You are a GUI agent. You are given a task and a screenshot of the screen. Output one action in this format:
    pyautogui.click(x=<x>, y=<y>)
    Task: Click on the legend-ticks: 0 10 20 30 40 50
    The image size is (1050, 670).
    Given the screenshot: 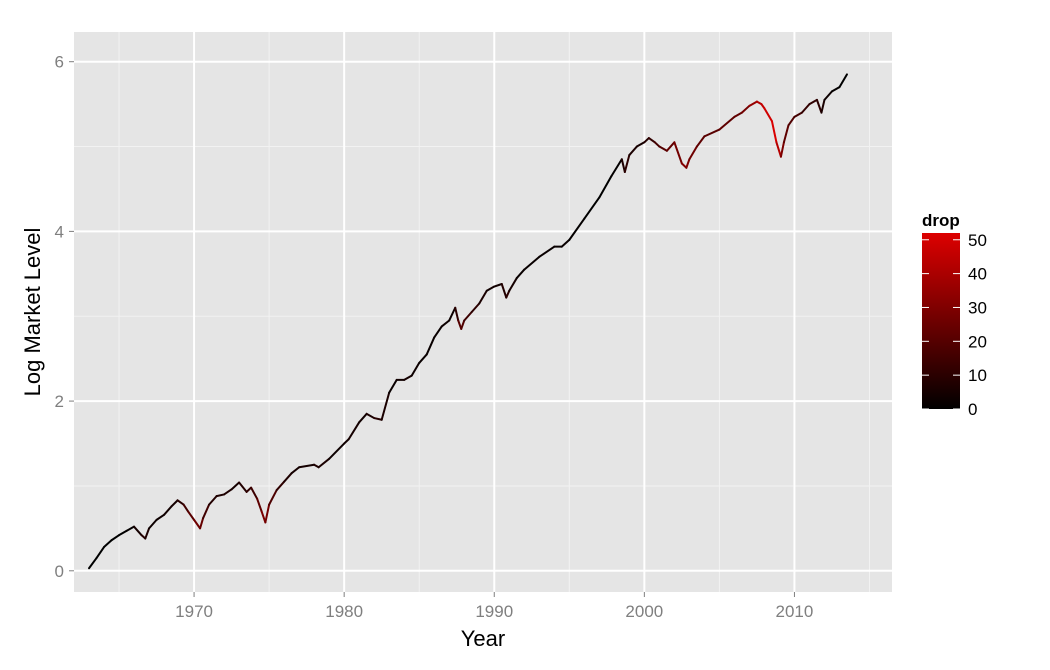 What is the action you would take?
    pyautogui.click(x=954, y=325)
    